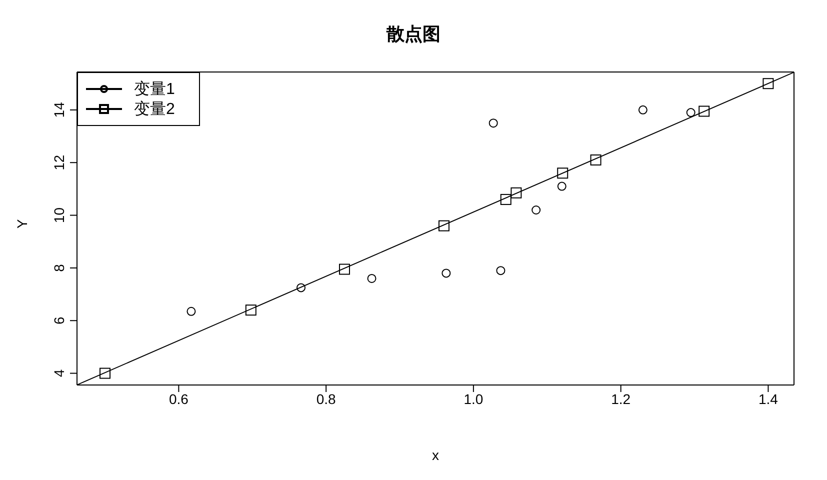 The width and height of the screenshot is (827, 480). I want to click on y-axis-title: Y, so click(22, 223).